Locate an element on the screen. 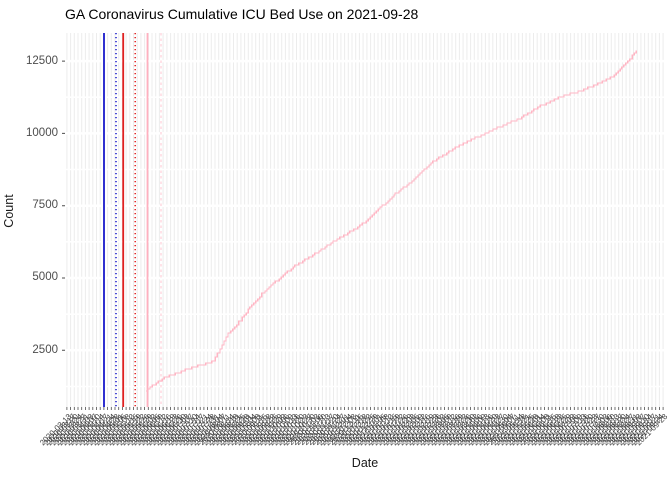 This screenshot has height=480, width=672. x-tick-label: 2020-12-11 is located at coordinates (345, 429).